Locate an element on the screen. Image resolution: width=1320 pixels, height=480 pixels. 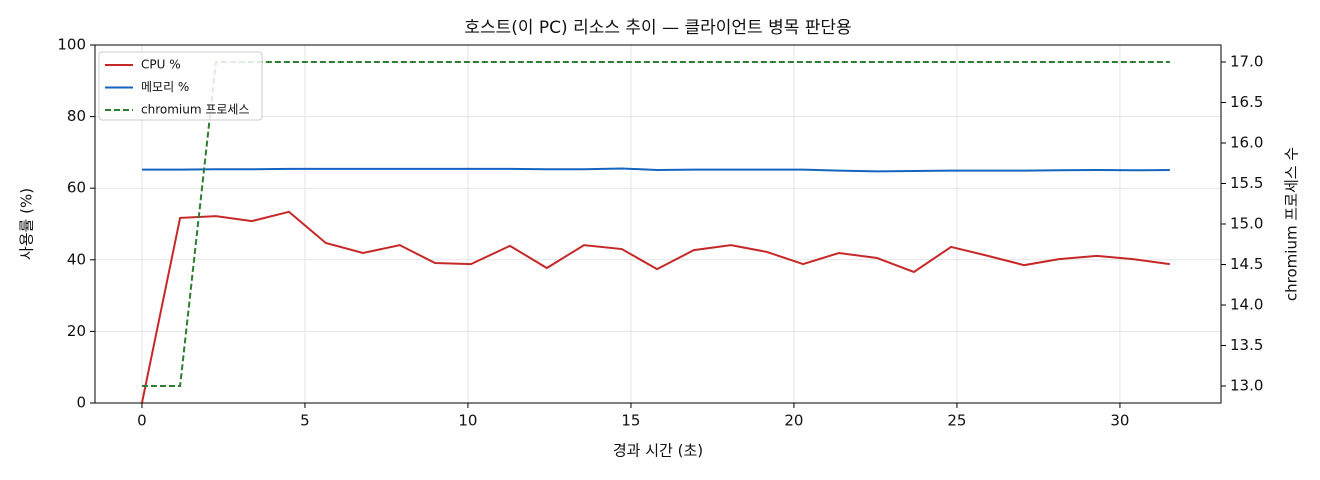
legend-label: chromium 프로세스 is located at coordinates (195, 110).